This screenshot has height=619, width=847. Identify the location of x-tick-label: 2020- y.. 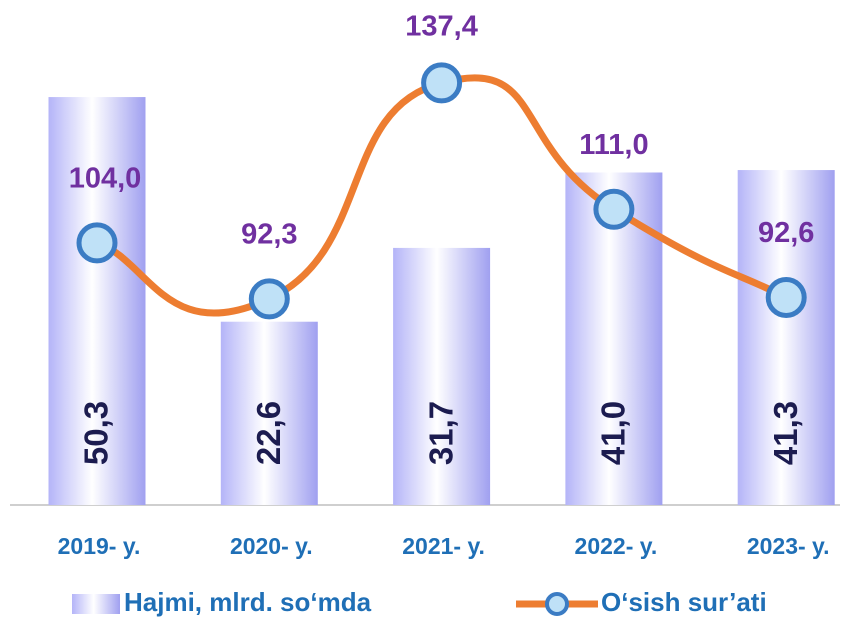
(271, 546).